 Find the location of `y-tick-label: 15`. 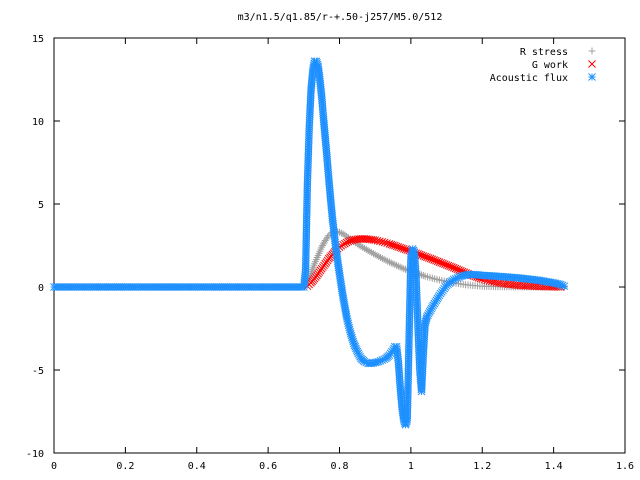

y-tick-label: 15 is located at coordinates (38, 39).